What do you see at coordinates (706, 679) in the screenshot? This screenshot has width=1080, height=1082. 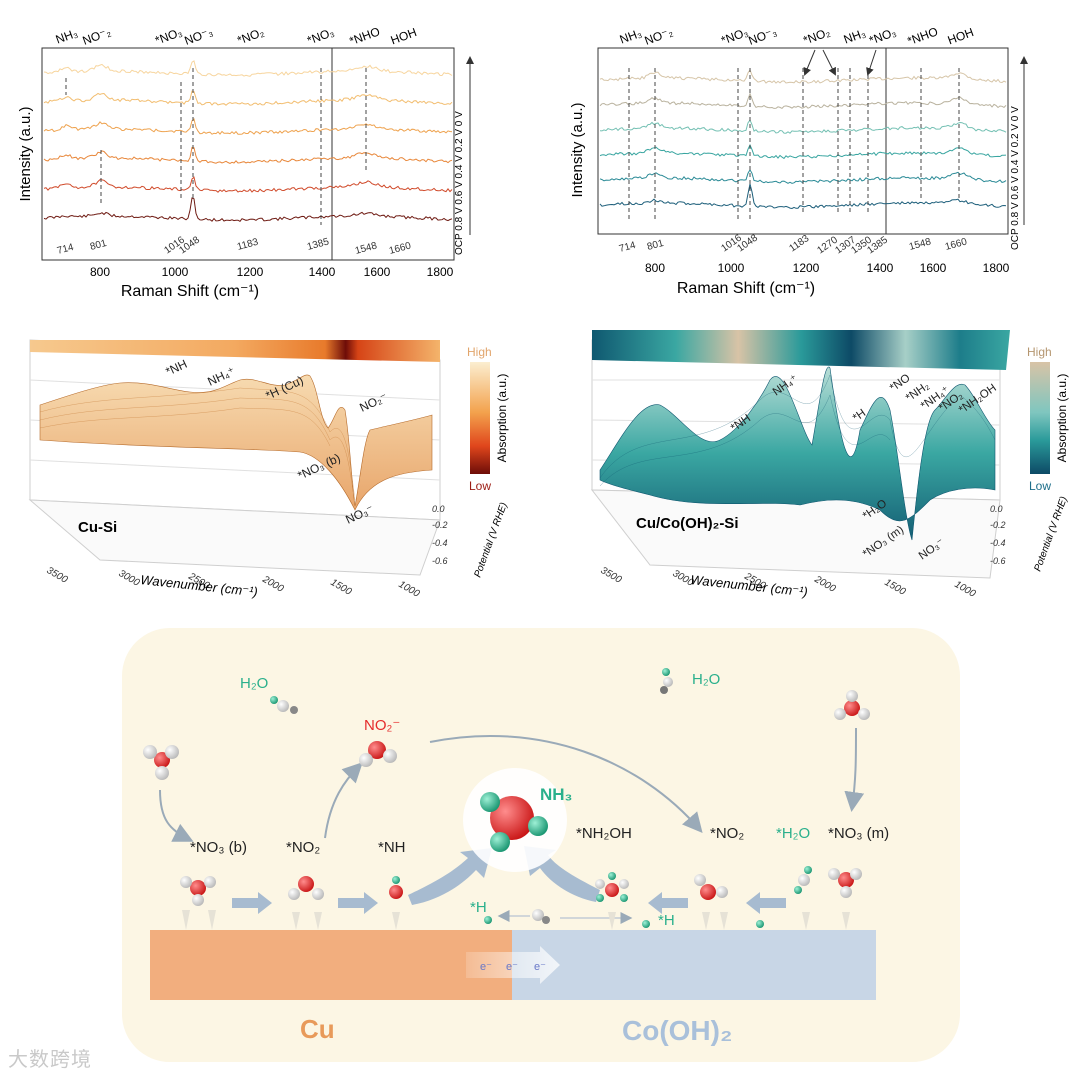 I see `label-h2o-right: H₂O` at bounding box center [706, 679].